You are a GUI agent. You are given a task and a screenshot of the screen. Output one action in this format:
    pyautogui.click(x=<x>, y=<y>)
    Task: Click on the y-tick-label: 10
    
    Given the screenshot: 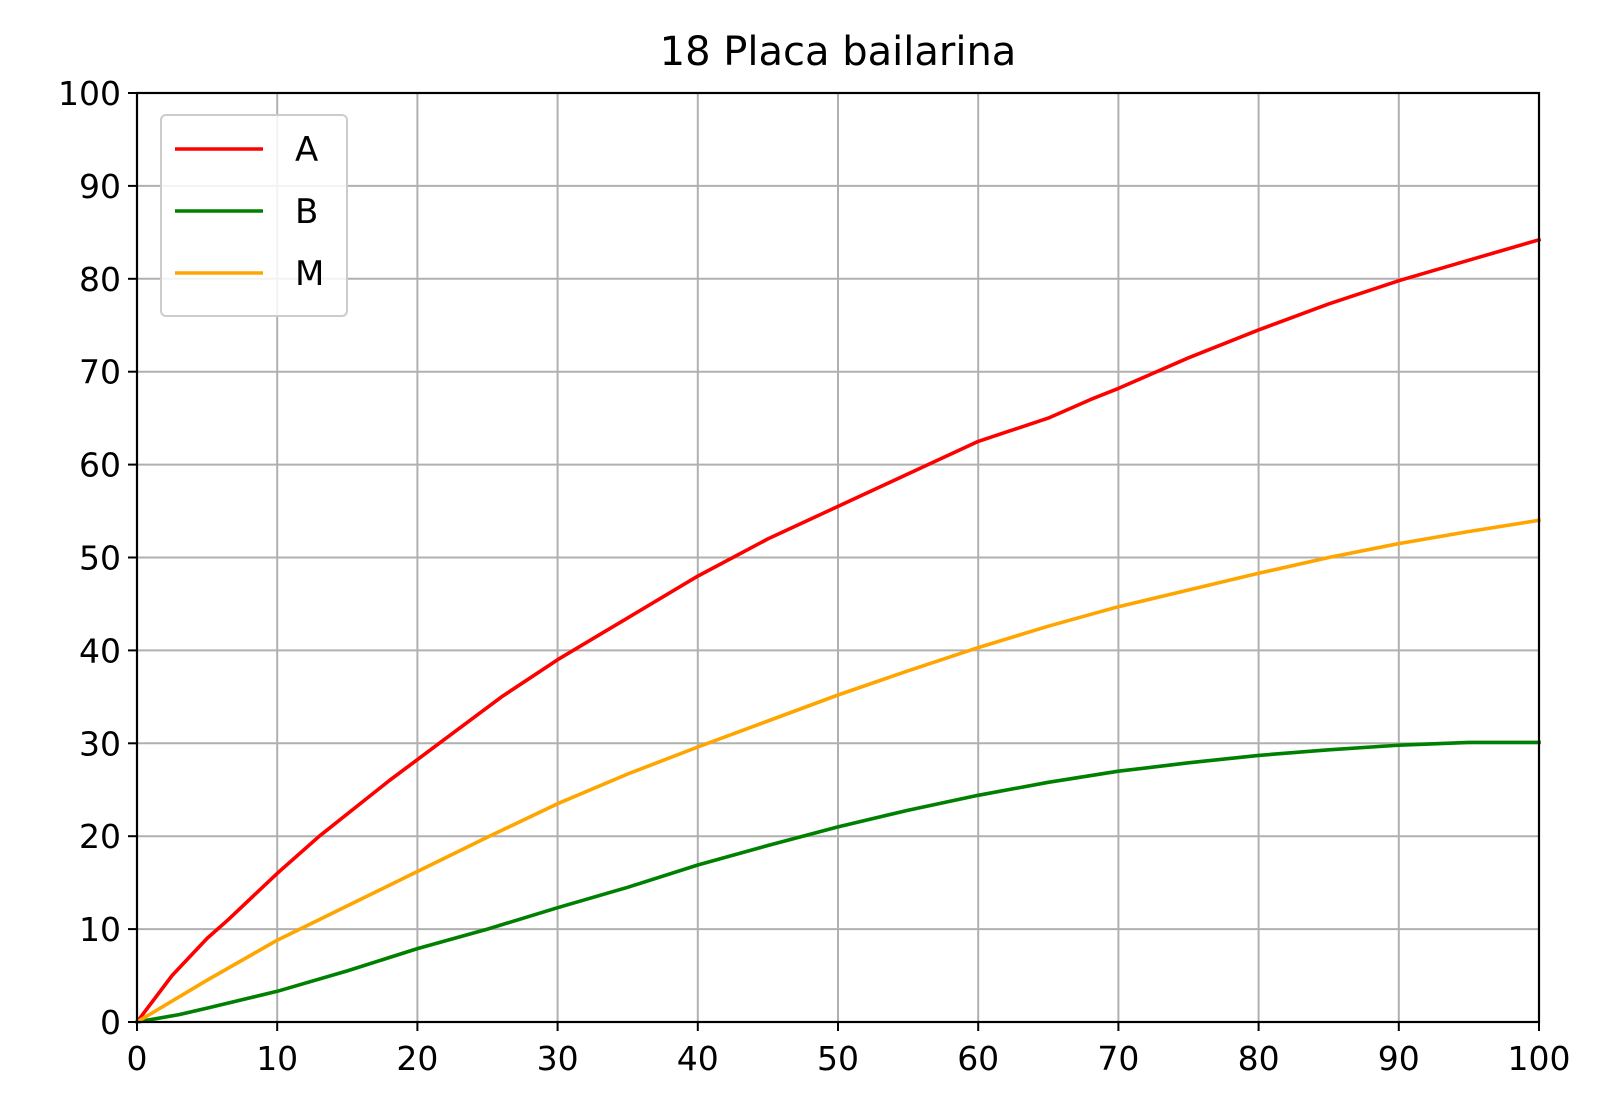 What is the action you would take?
    pyautogui.click(x=100, y=929)
    